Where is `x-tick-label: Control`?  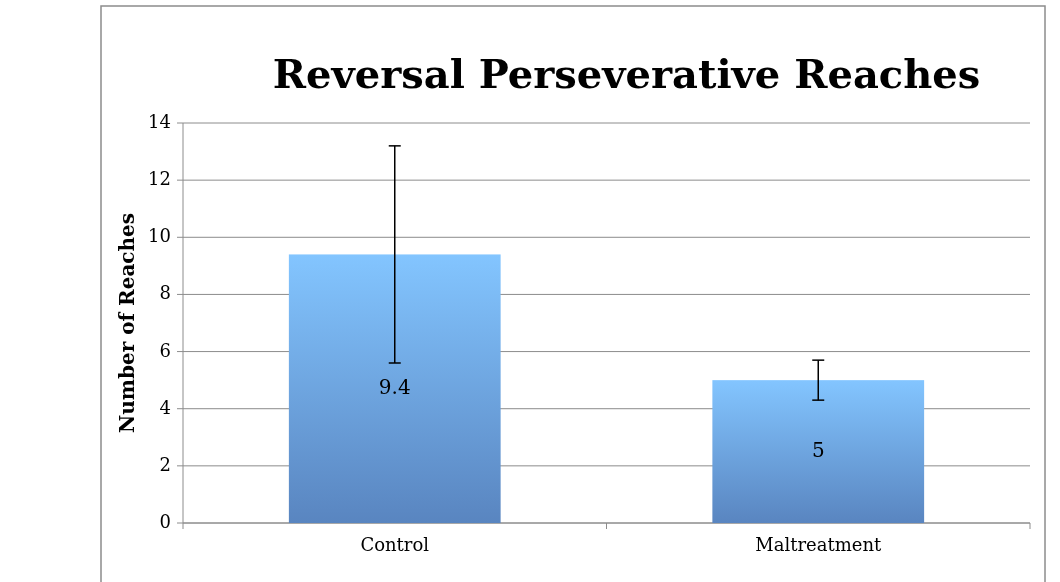
x-tick-label: Control is located at coordinates (395, 544).